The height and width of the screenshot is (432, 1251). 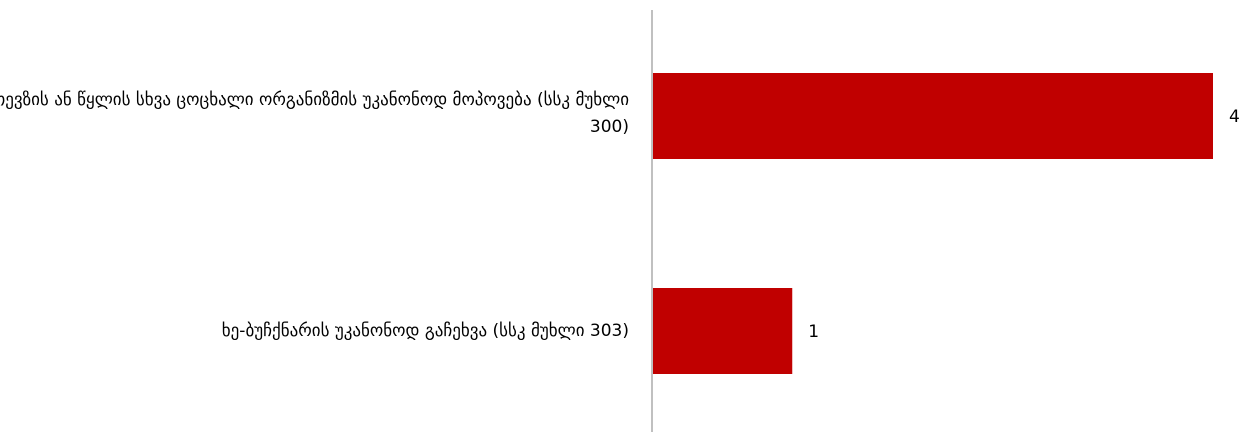 What do you see at coordinates (813, 332) in the screenshot?
I see `data-label-2: 1` at bounding box center [813, 332].